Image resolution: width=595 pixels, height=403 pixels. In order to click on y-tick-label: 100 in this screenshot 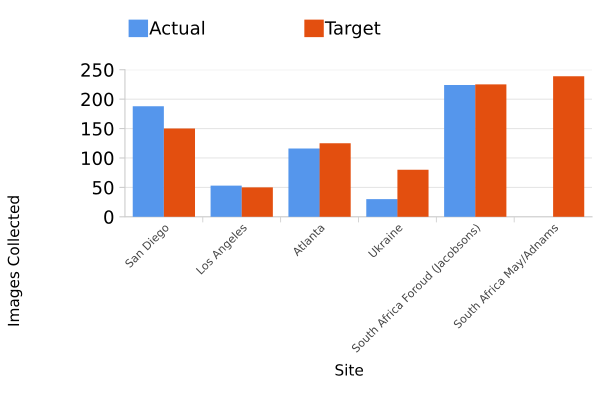, I will do `click(98, 158)`.